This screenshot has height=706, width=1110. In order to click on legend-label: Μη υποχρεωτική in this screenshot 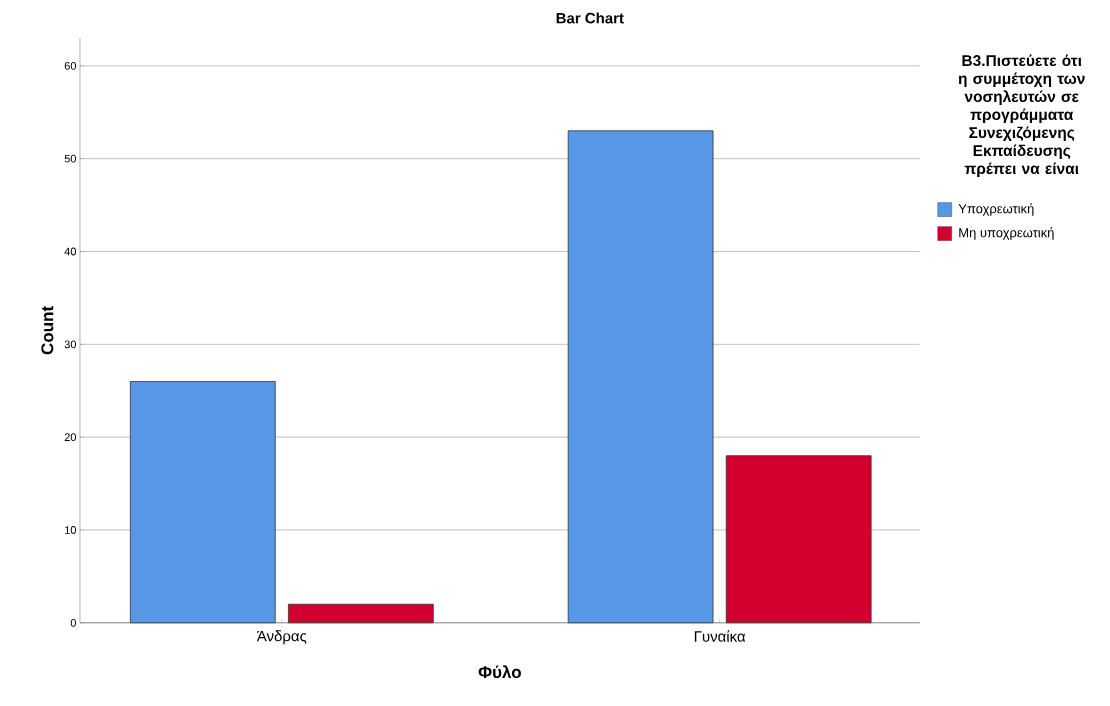, I will do `click(1006, 233)`.